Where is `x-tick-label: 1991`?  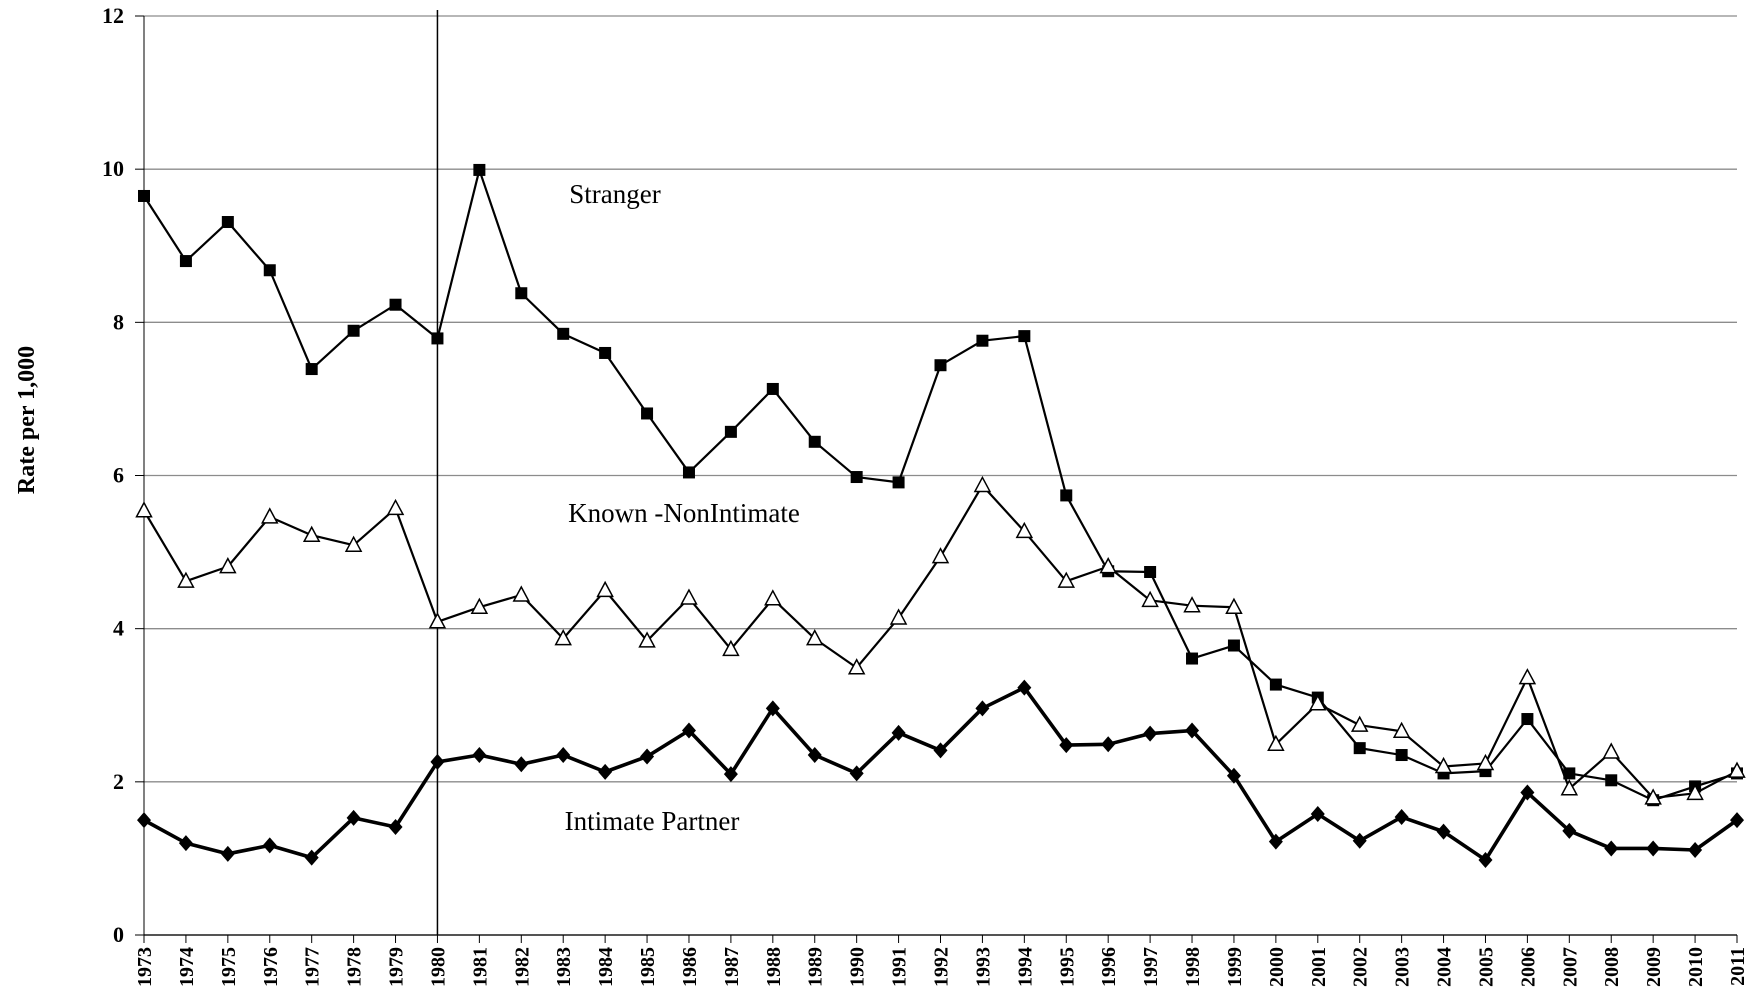
x-tick-label: 1991 is located at coordinates (900, 967).